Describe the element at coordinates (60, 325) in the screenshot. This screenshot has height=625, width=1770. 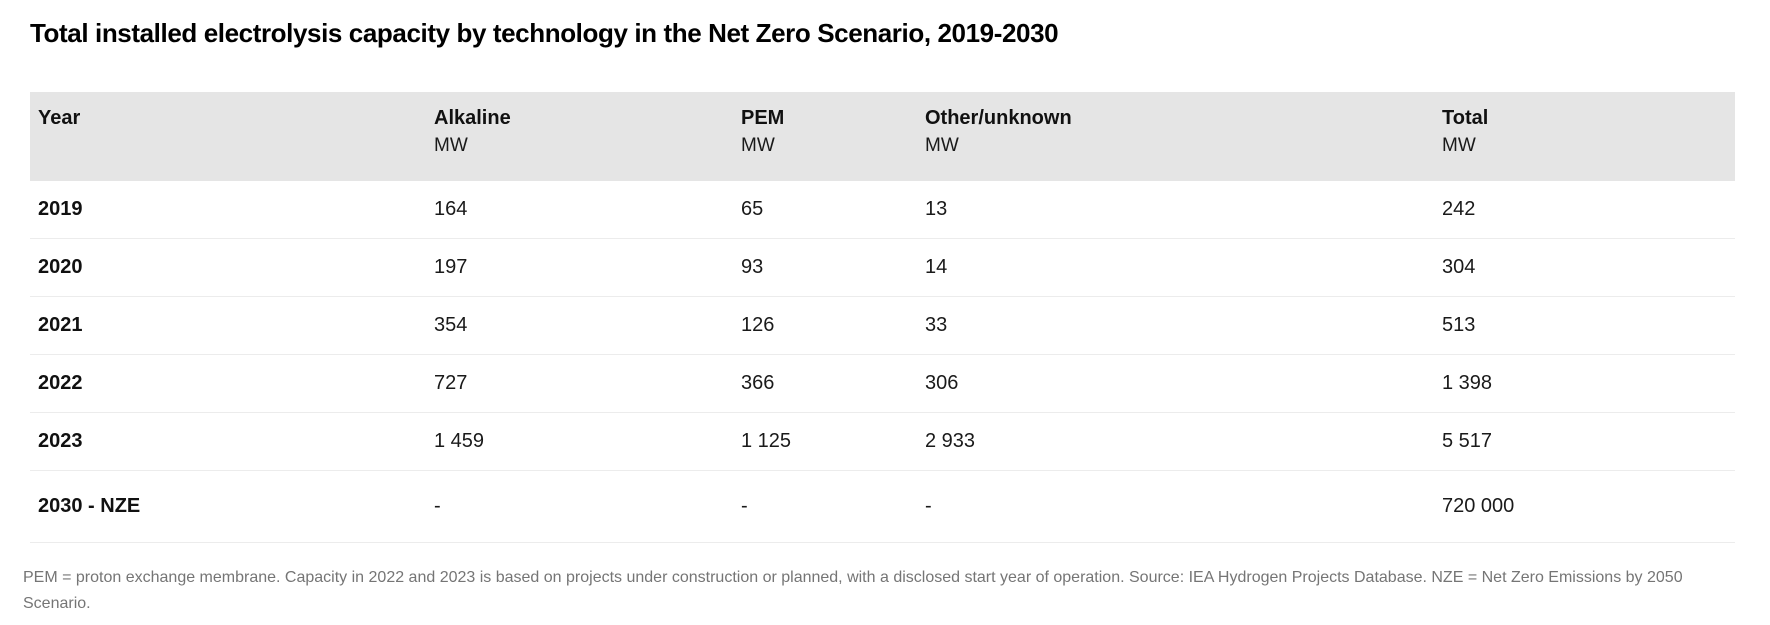
I see `year-cell: 2021` at that location.